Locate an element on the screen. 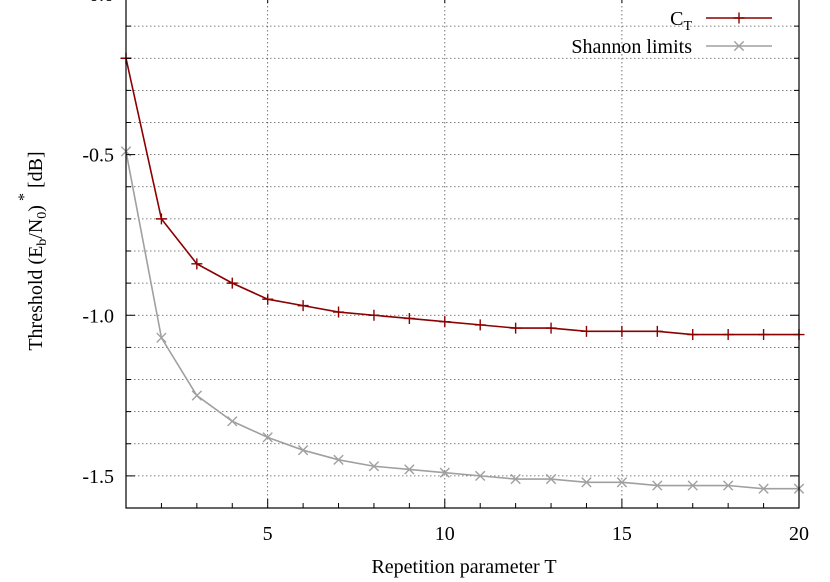 This screenshot has height=582, width=830. x-axis-label: Repetition parameter T is located at coordinates (463, 567).